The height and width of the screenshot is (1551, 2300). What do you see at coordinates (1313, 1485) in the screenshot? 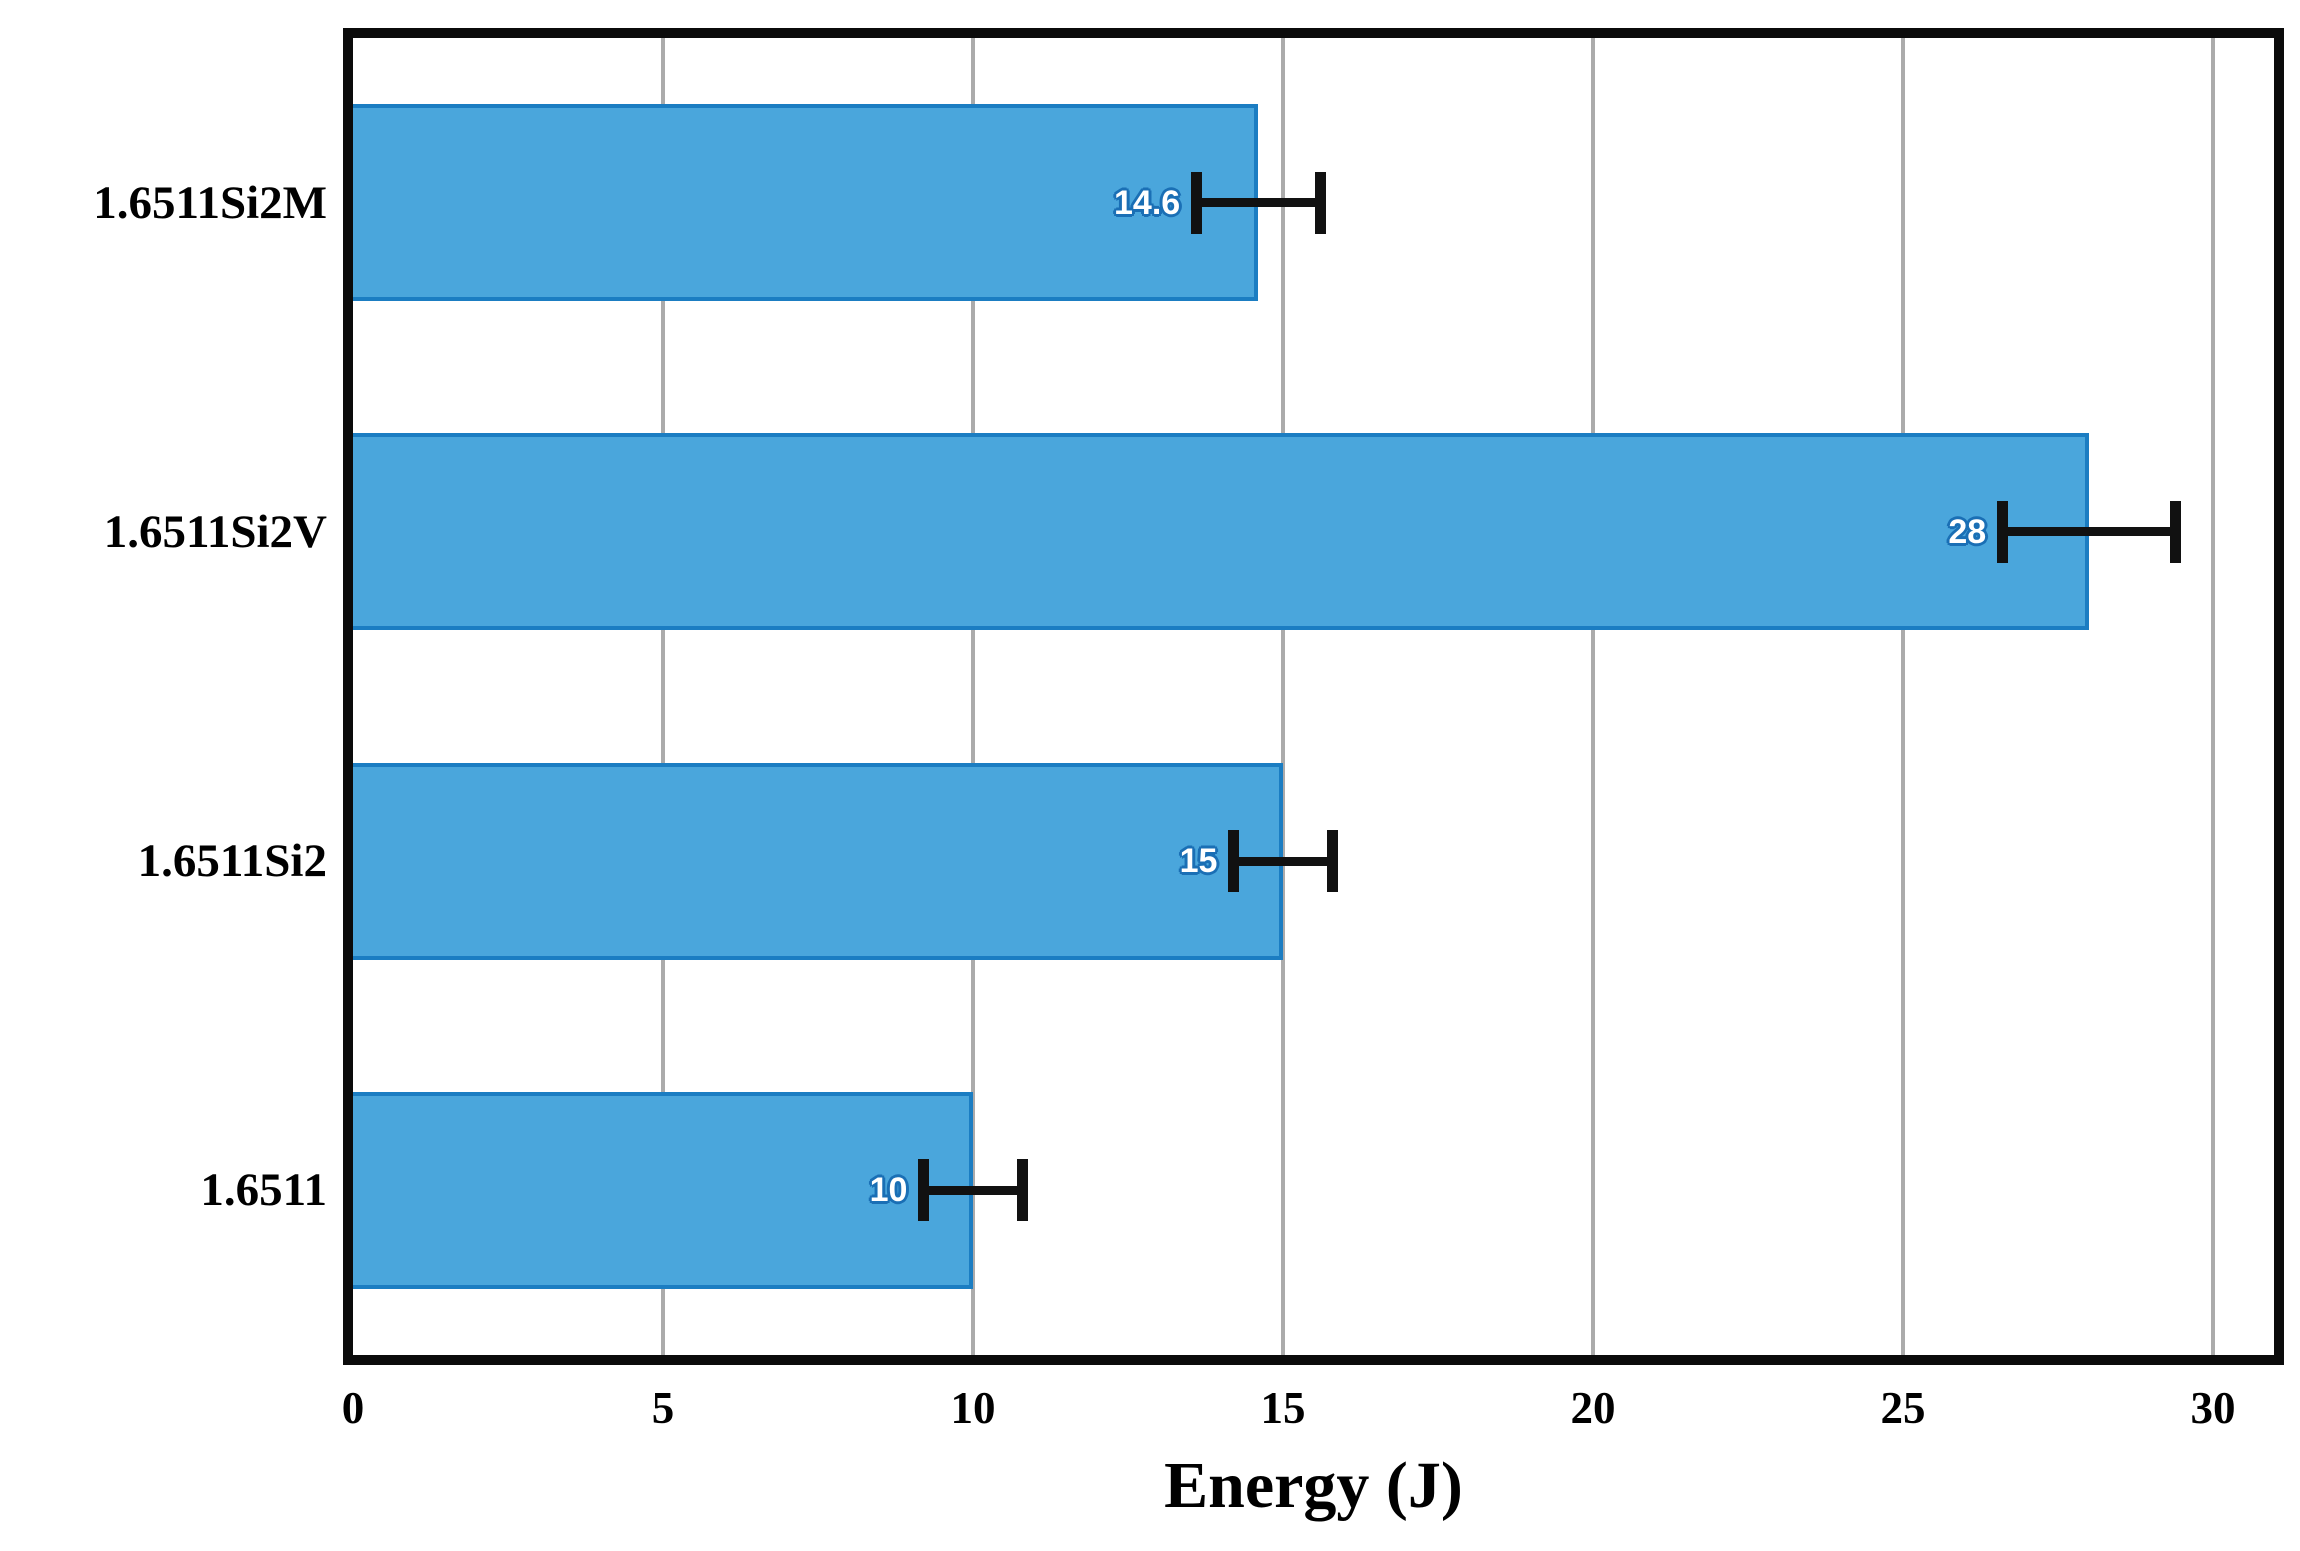
I see `x-axis-title: Energy (J)` at bounding box center [1313, 1485].